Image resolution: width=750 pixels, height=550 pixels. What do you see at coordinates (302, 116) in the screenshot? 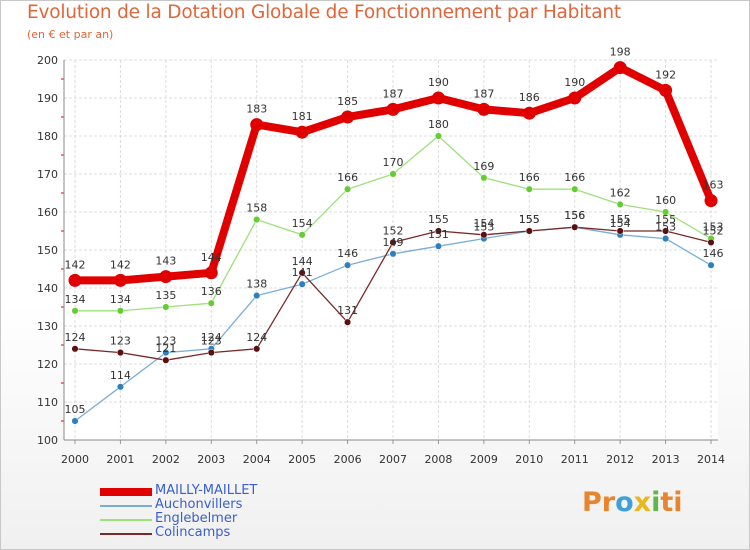
I see `data-label: 181` at bounding box center [302, 116].